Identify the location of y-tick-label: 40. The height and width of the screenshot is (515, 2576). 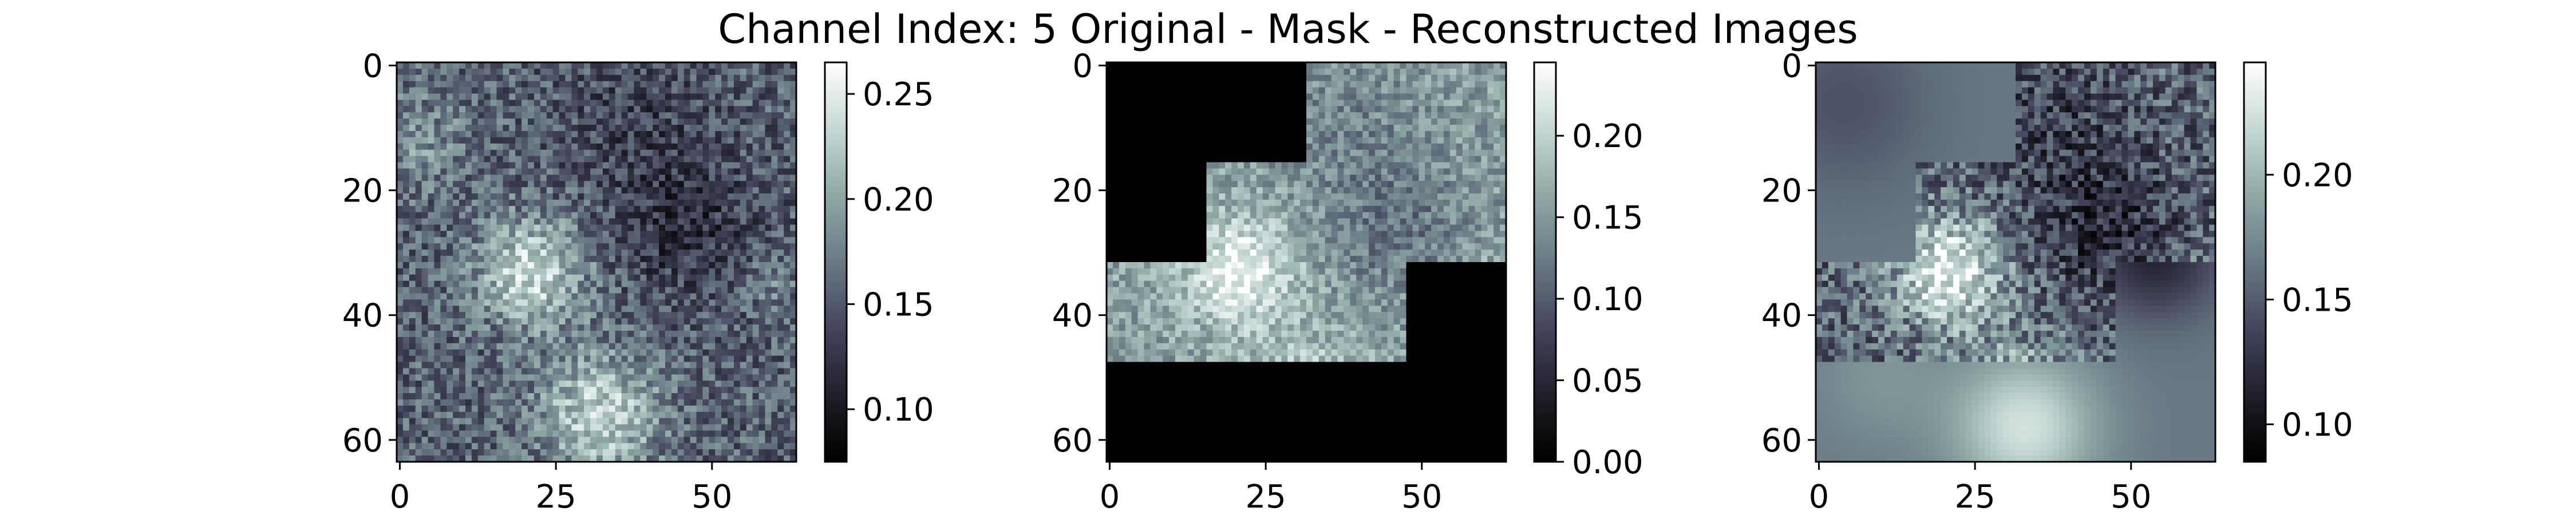
(362, 316).